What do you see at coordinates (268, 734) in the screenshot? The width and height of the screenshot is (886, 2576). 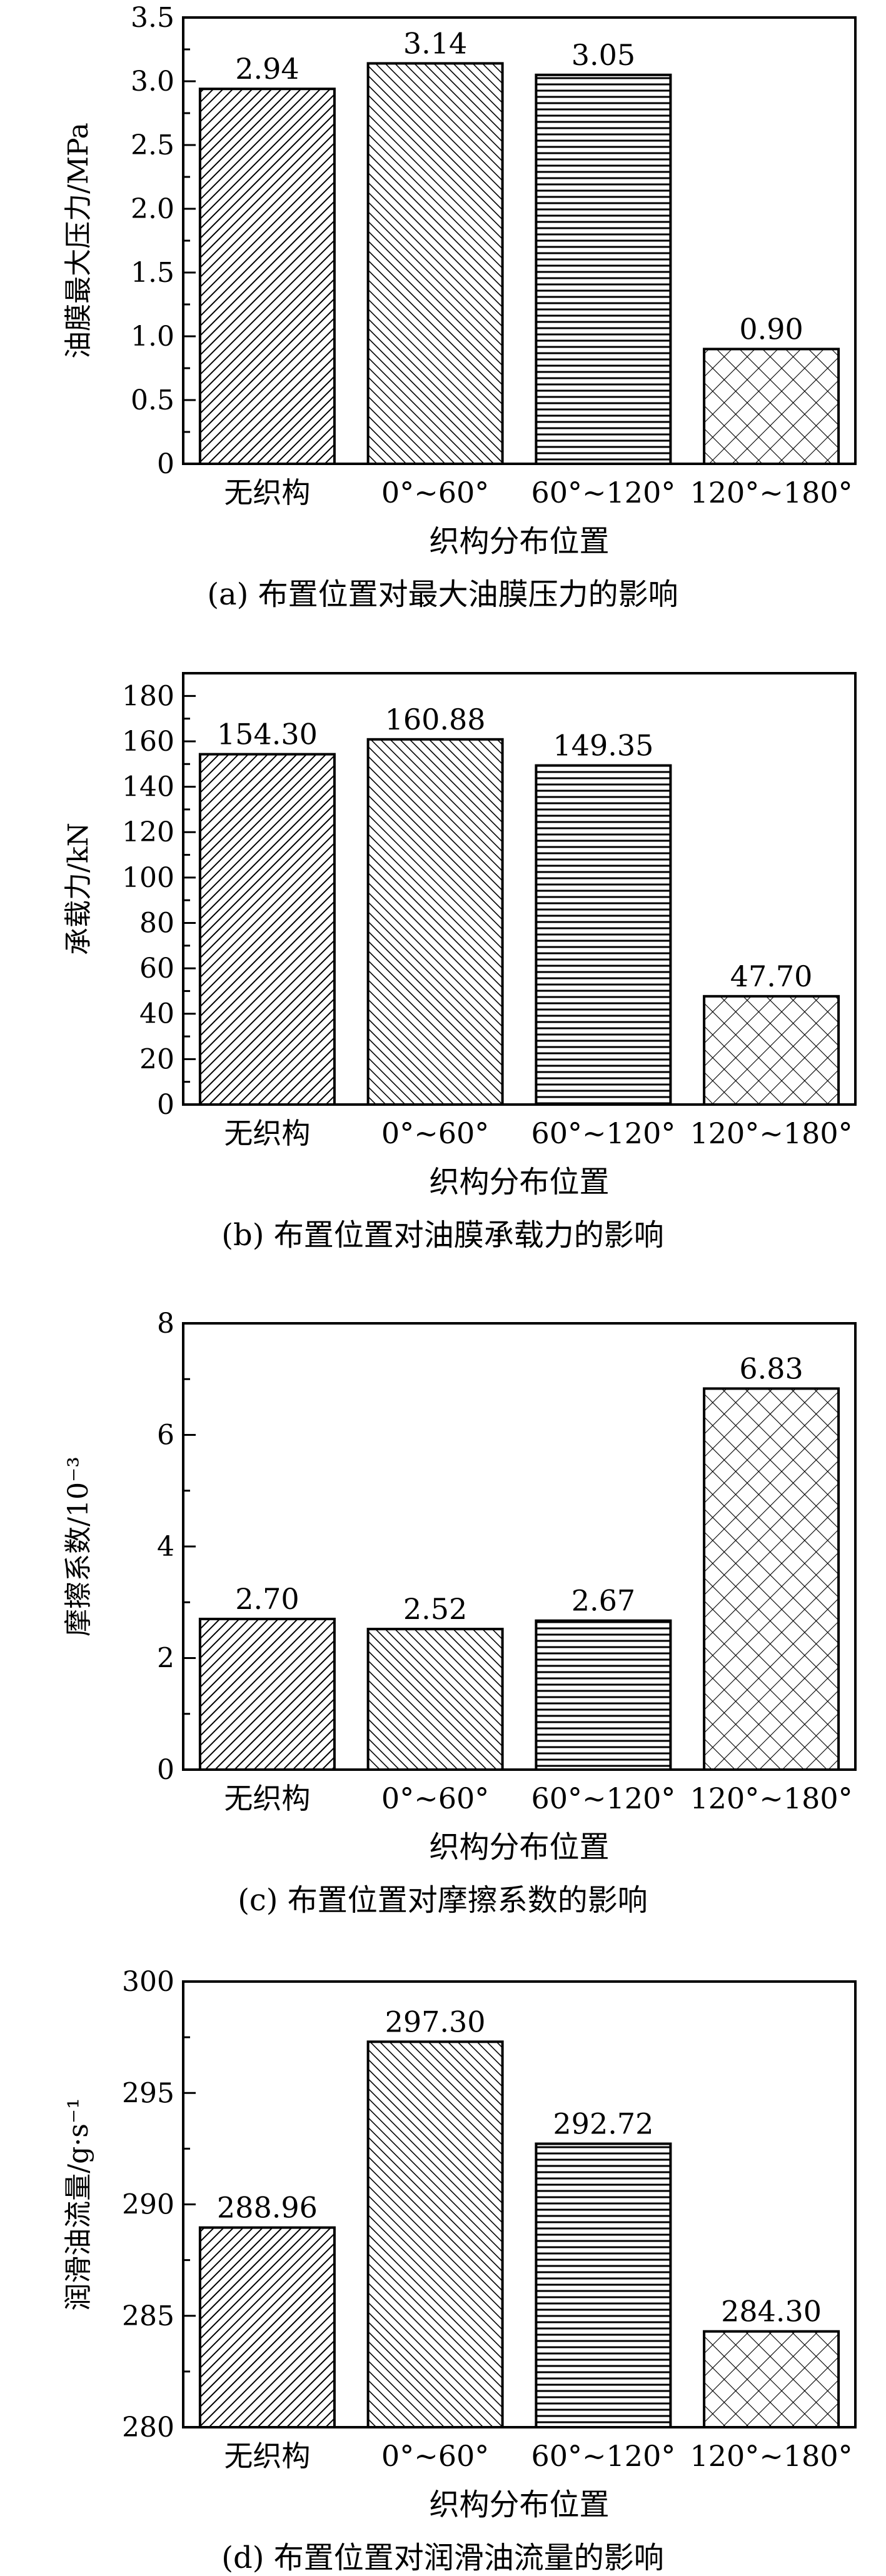 I see `bar-value-label: 154.30` at bounding box center [268, 734].